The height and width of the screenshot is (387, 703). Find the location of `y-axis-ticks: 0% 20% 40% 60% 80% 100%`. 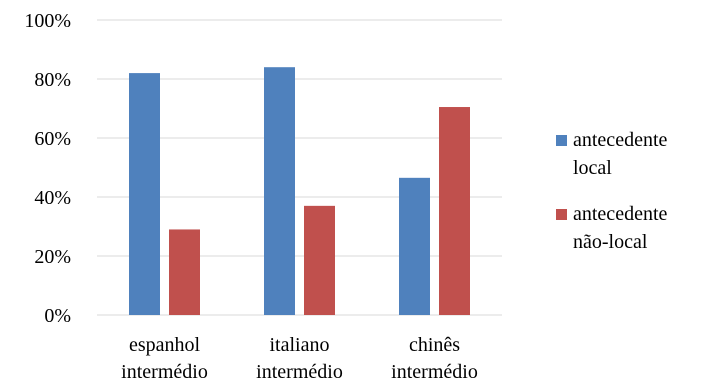

y-axis-ticks: 0% 20% 40% 60% 80% 100% is located at coordinates (47, 168).